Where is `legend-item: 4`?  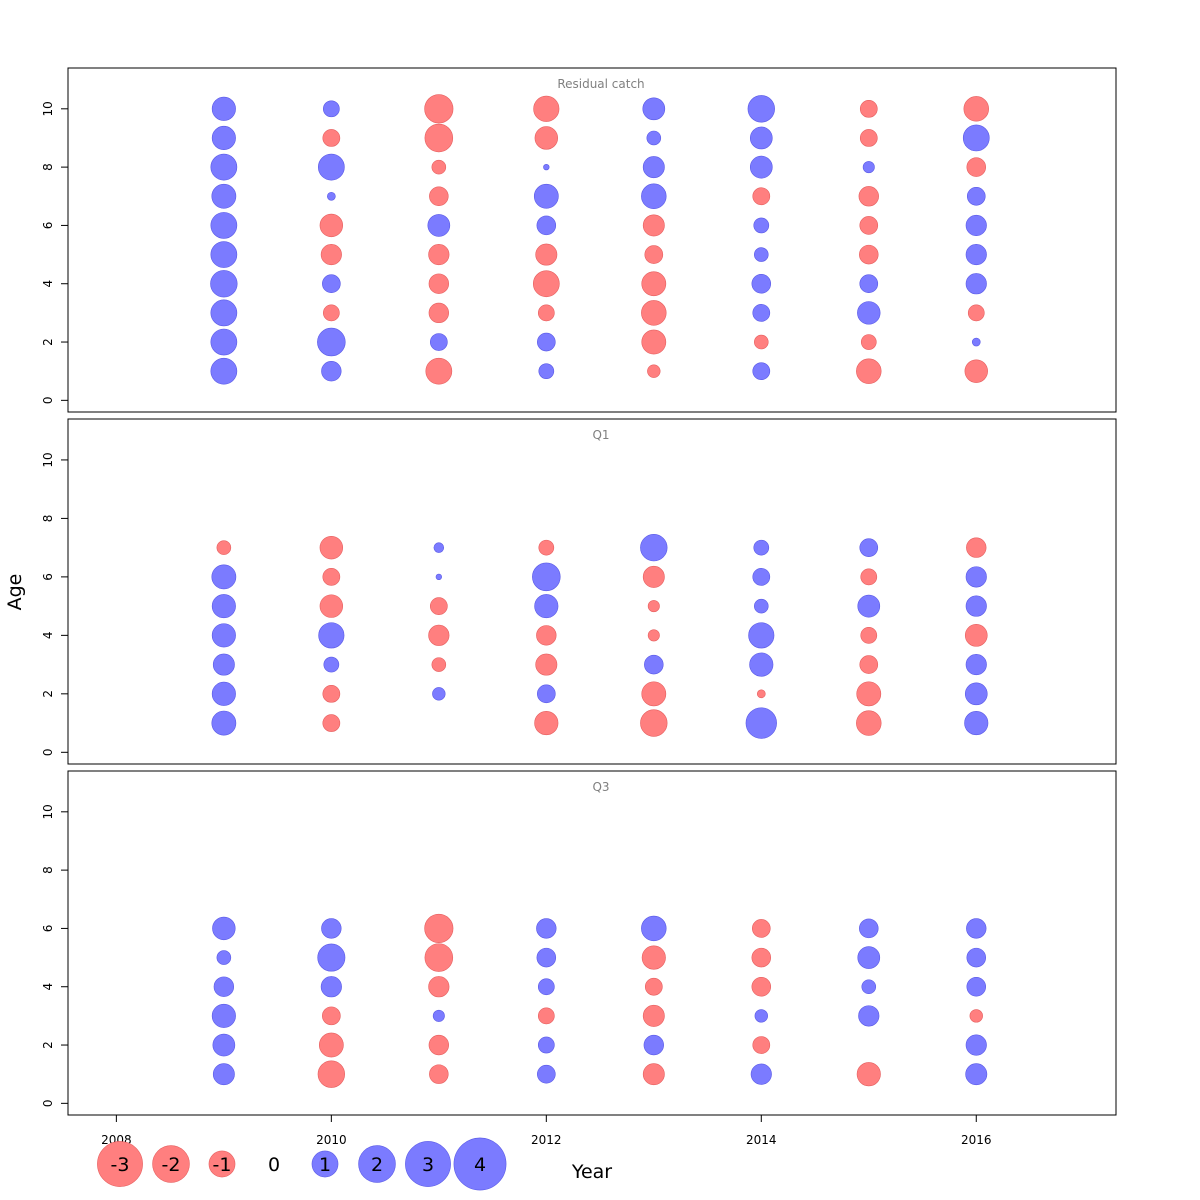
legend-item: 4 is located at coordinates (480, 1164).